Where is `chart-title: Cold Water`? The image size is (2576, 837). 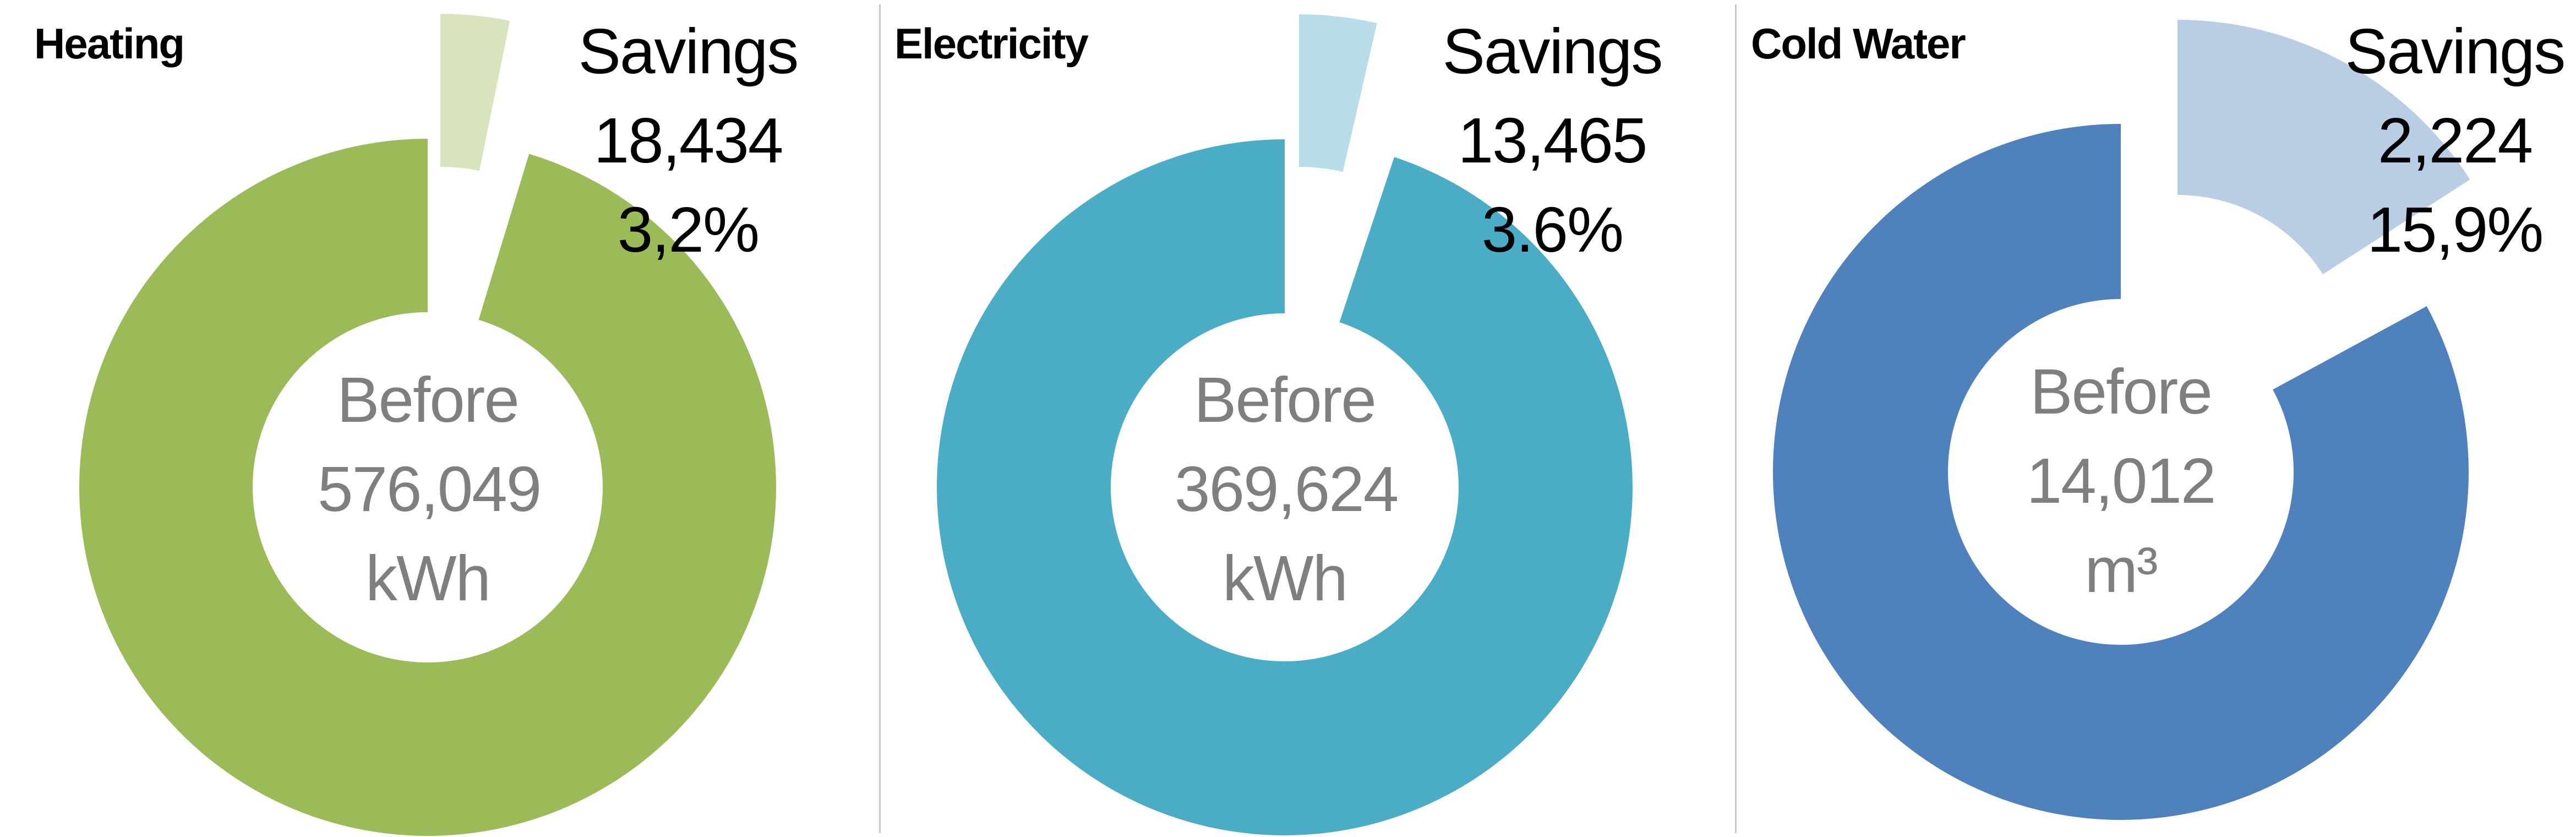
chart-title: Cold Water is located at coordinates (1859, 43).